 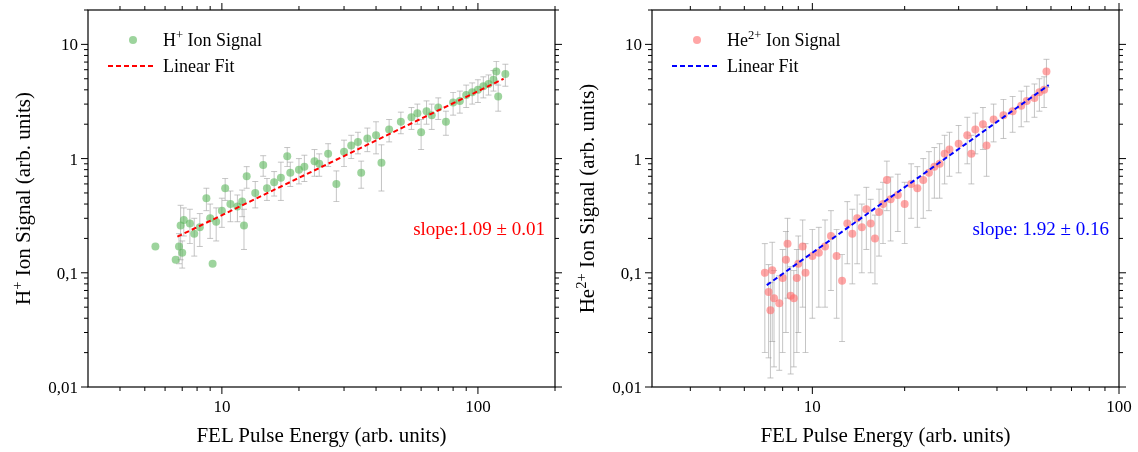 What do you see at coordinates (213, 39) in the screenshot?
I see `legend-label: H$^{+}$ Ion Signal` at bounding box center [213, 39].